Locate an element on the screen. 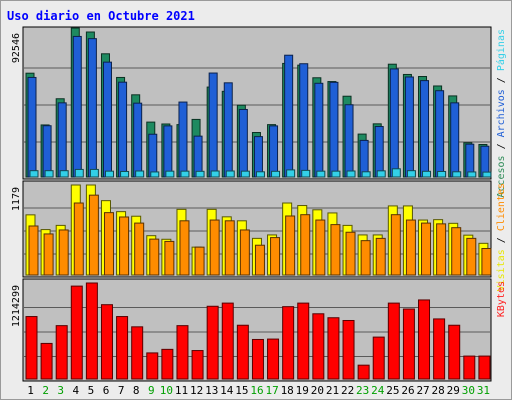 The width and height of the screenshot is (512, 401). x-tick-label: 6 is located at coordinates (106, 390).